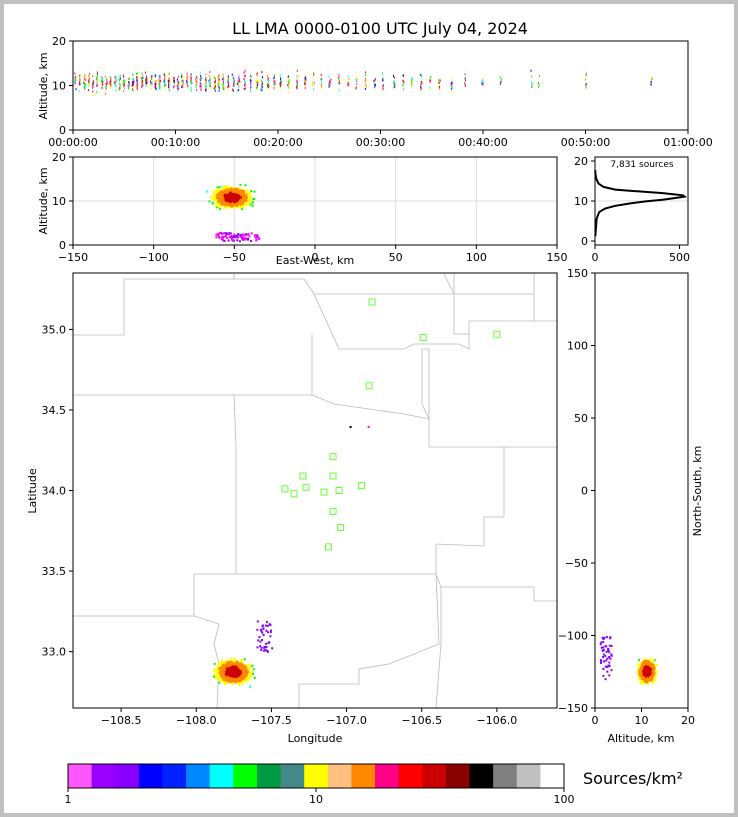 Image resolution: width=738 pixels, height=817 pixels. What do you see at coordinates (363, 83) in the screenshot?
I see `time-height-sources` at bounding box center [363, 83].